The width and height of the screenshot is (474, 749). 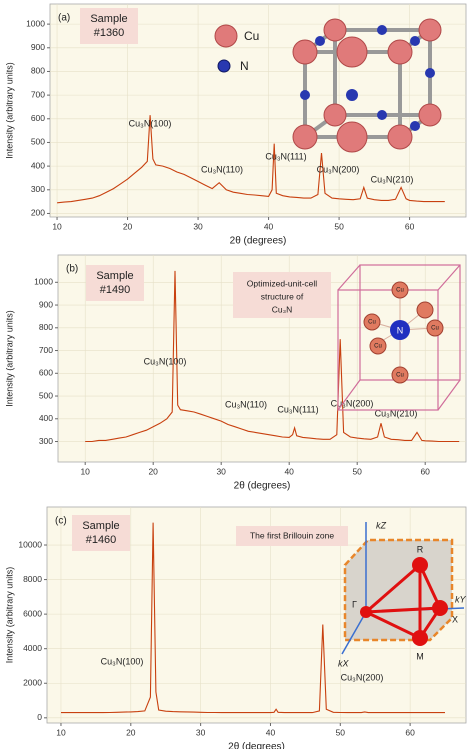 I want to click on sample-label: #1460, so click(x=101, y=540).